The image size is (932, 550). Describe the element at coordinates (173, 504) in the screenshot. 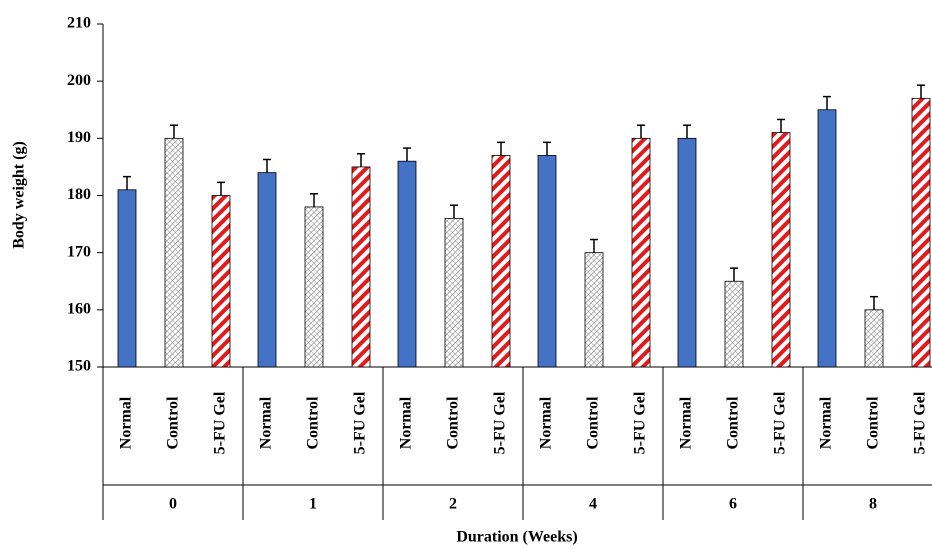

I see `x-group-label: 0` at that location.